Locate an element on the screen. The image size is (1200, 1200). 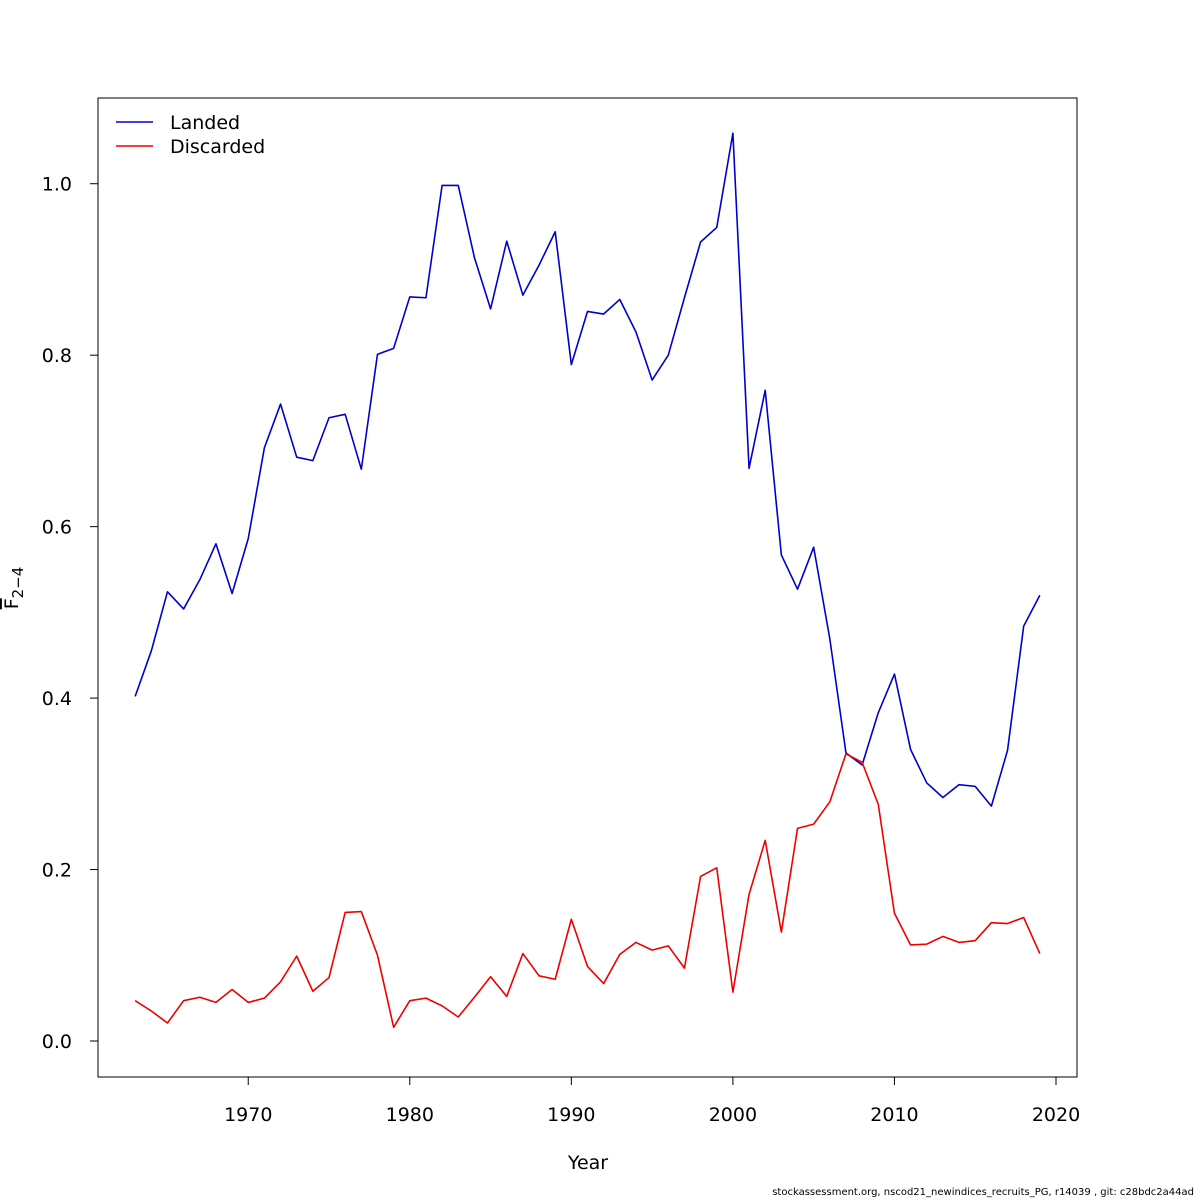
x-tick-label: 1970 is located at coordinates (248, 1115).